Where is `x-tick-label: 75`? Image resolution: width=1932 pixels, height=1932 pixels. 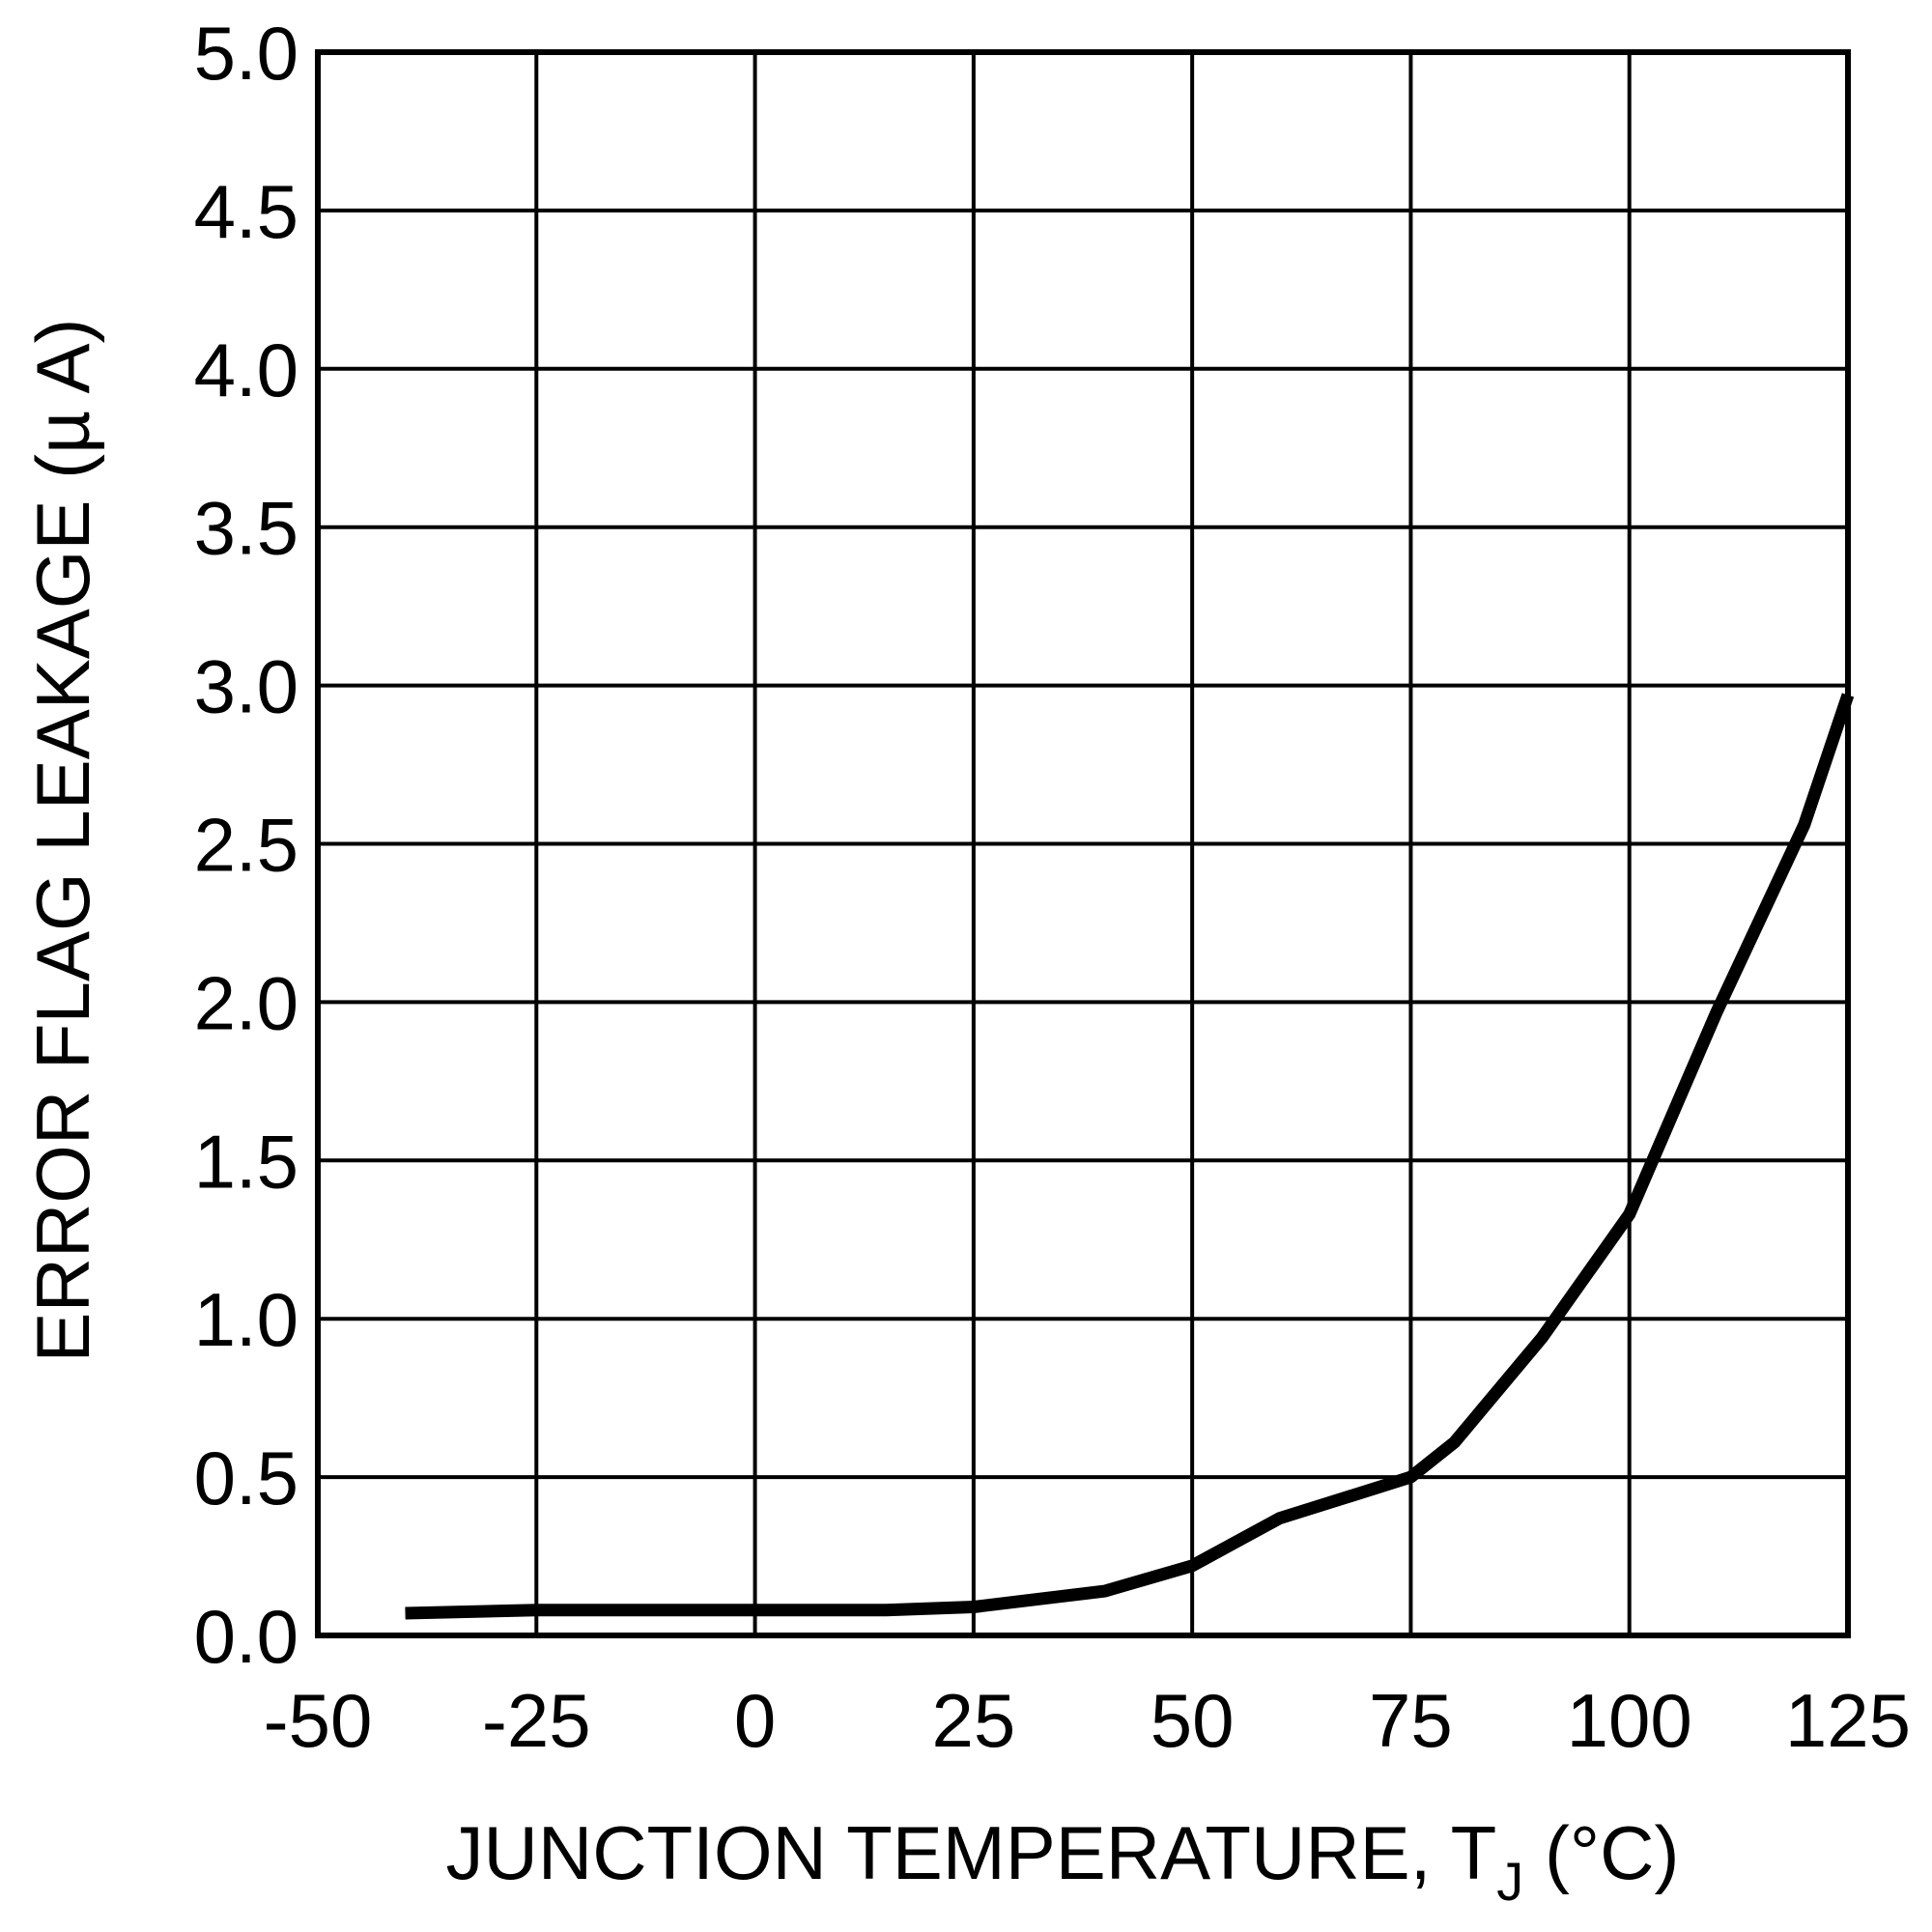
x-tick-label: 75 is located at coordinates (1411, 1720).